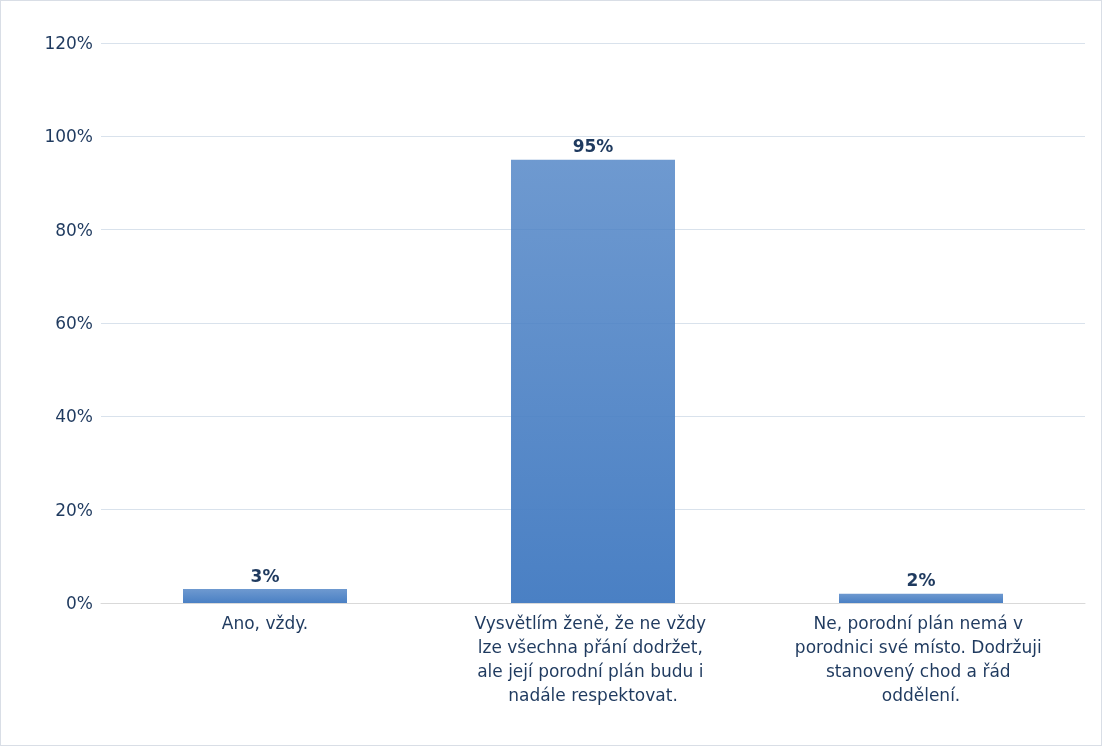 The image size is (1102, 746). What do you see at coordinates (68, 136) in the screenshot?
I see `y-tick-label: 100%` at bounding box center [68, 136].